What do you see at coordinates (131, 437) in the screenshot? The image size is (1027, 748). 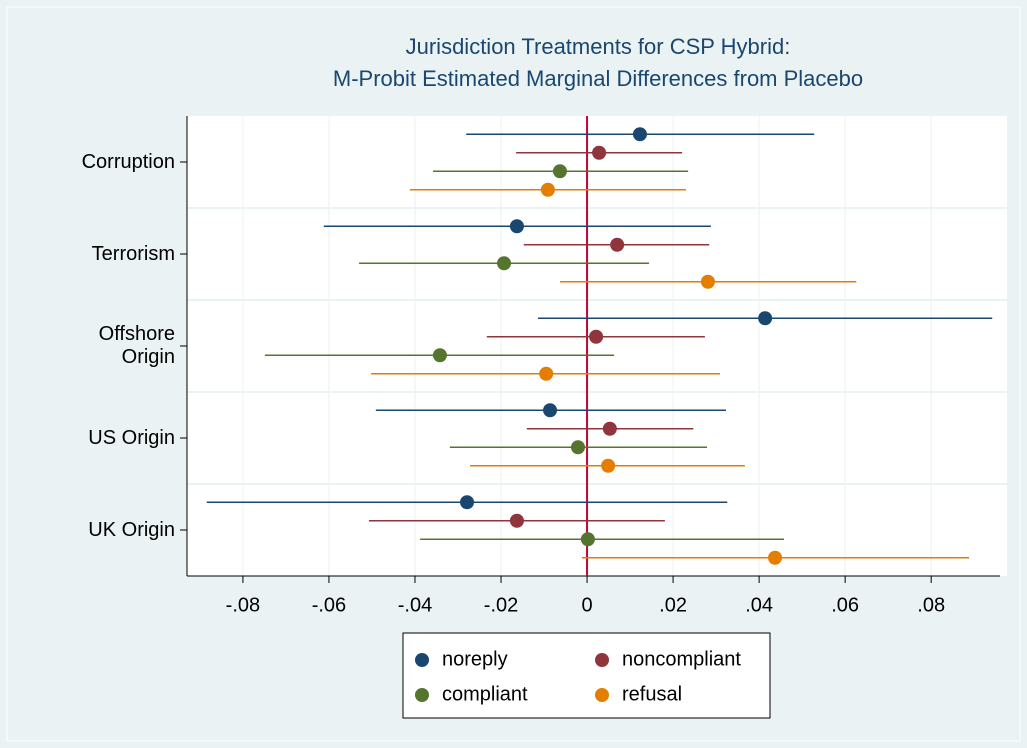 I see `y-tick-label: US Origin` at bounding box center [131, 437].